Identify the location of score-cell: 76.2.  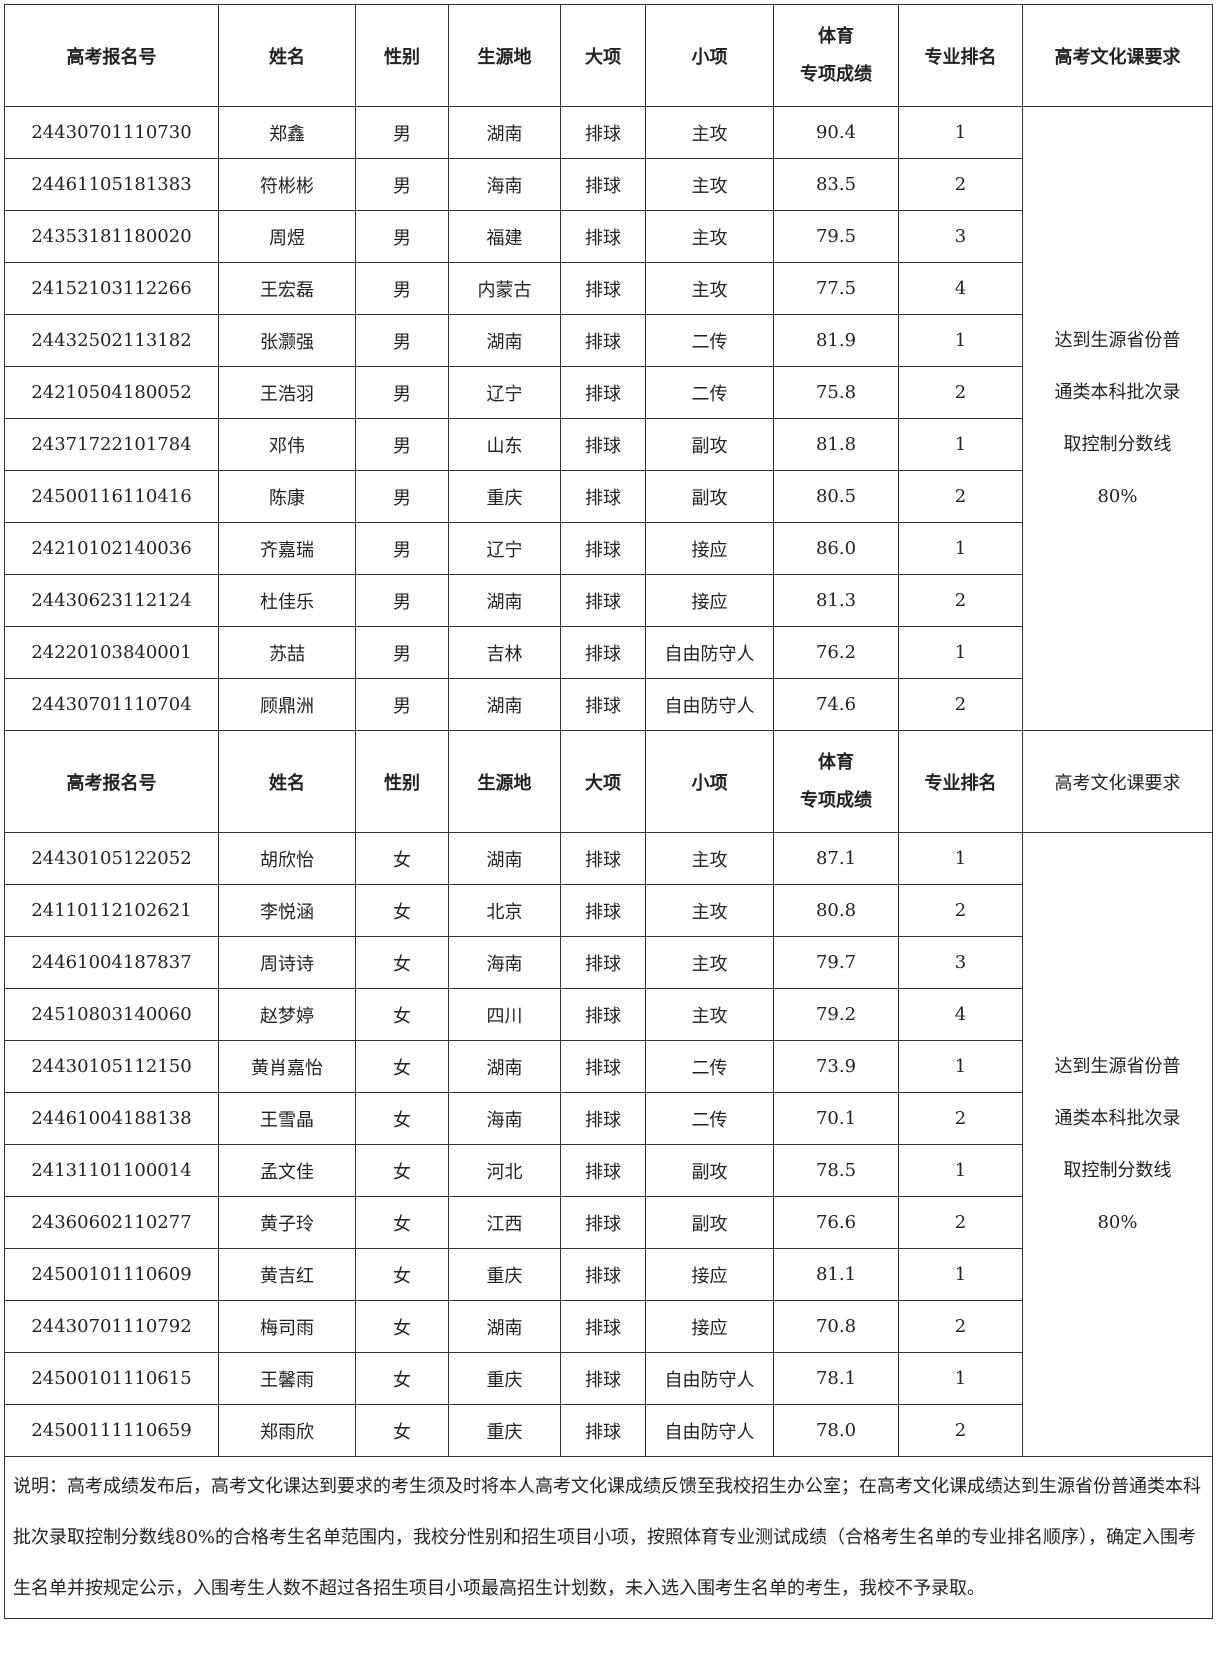
(836, 652).